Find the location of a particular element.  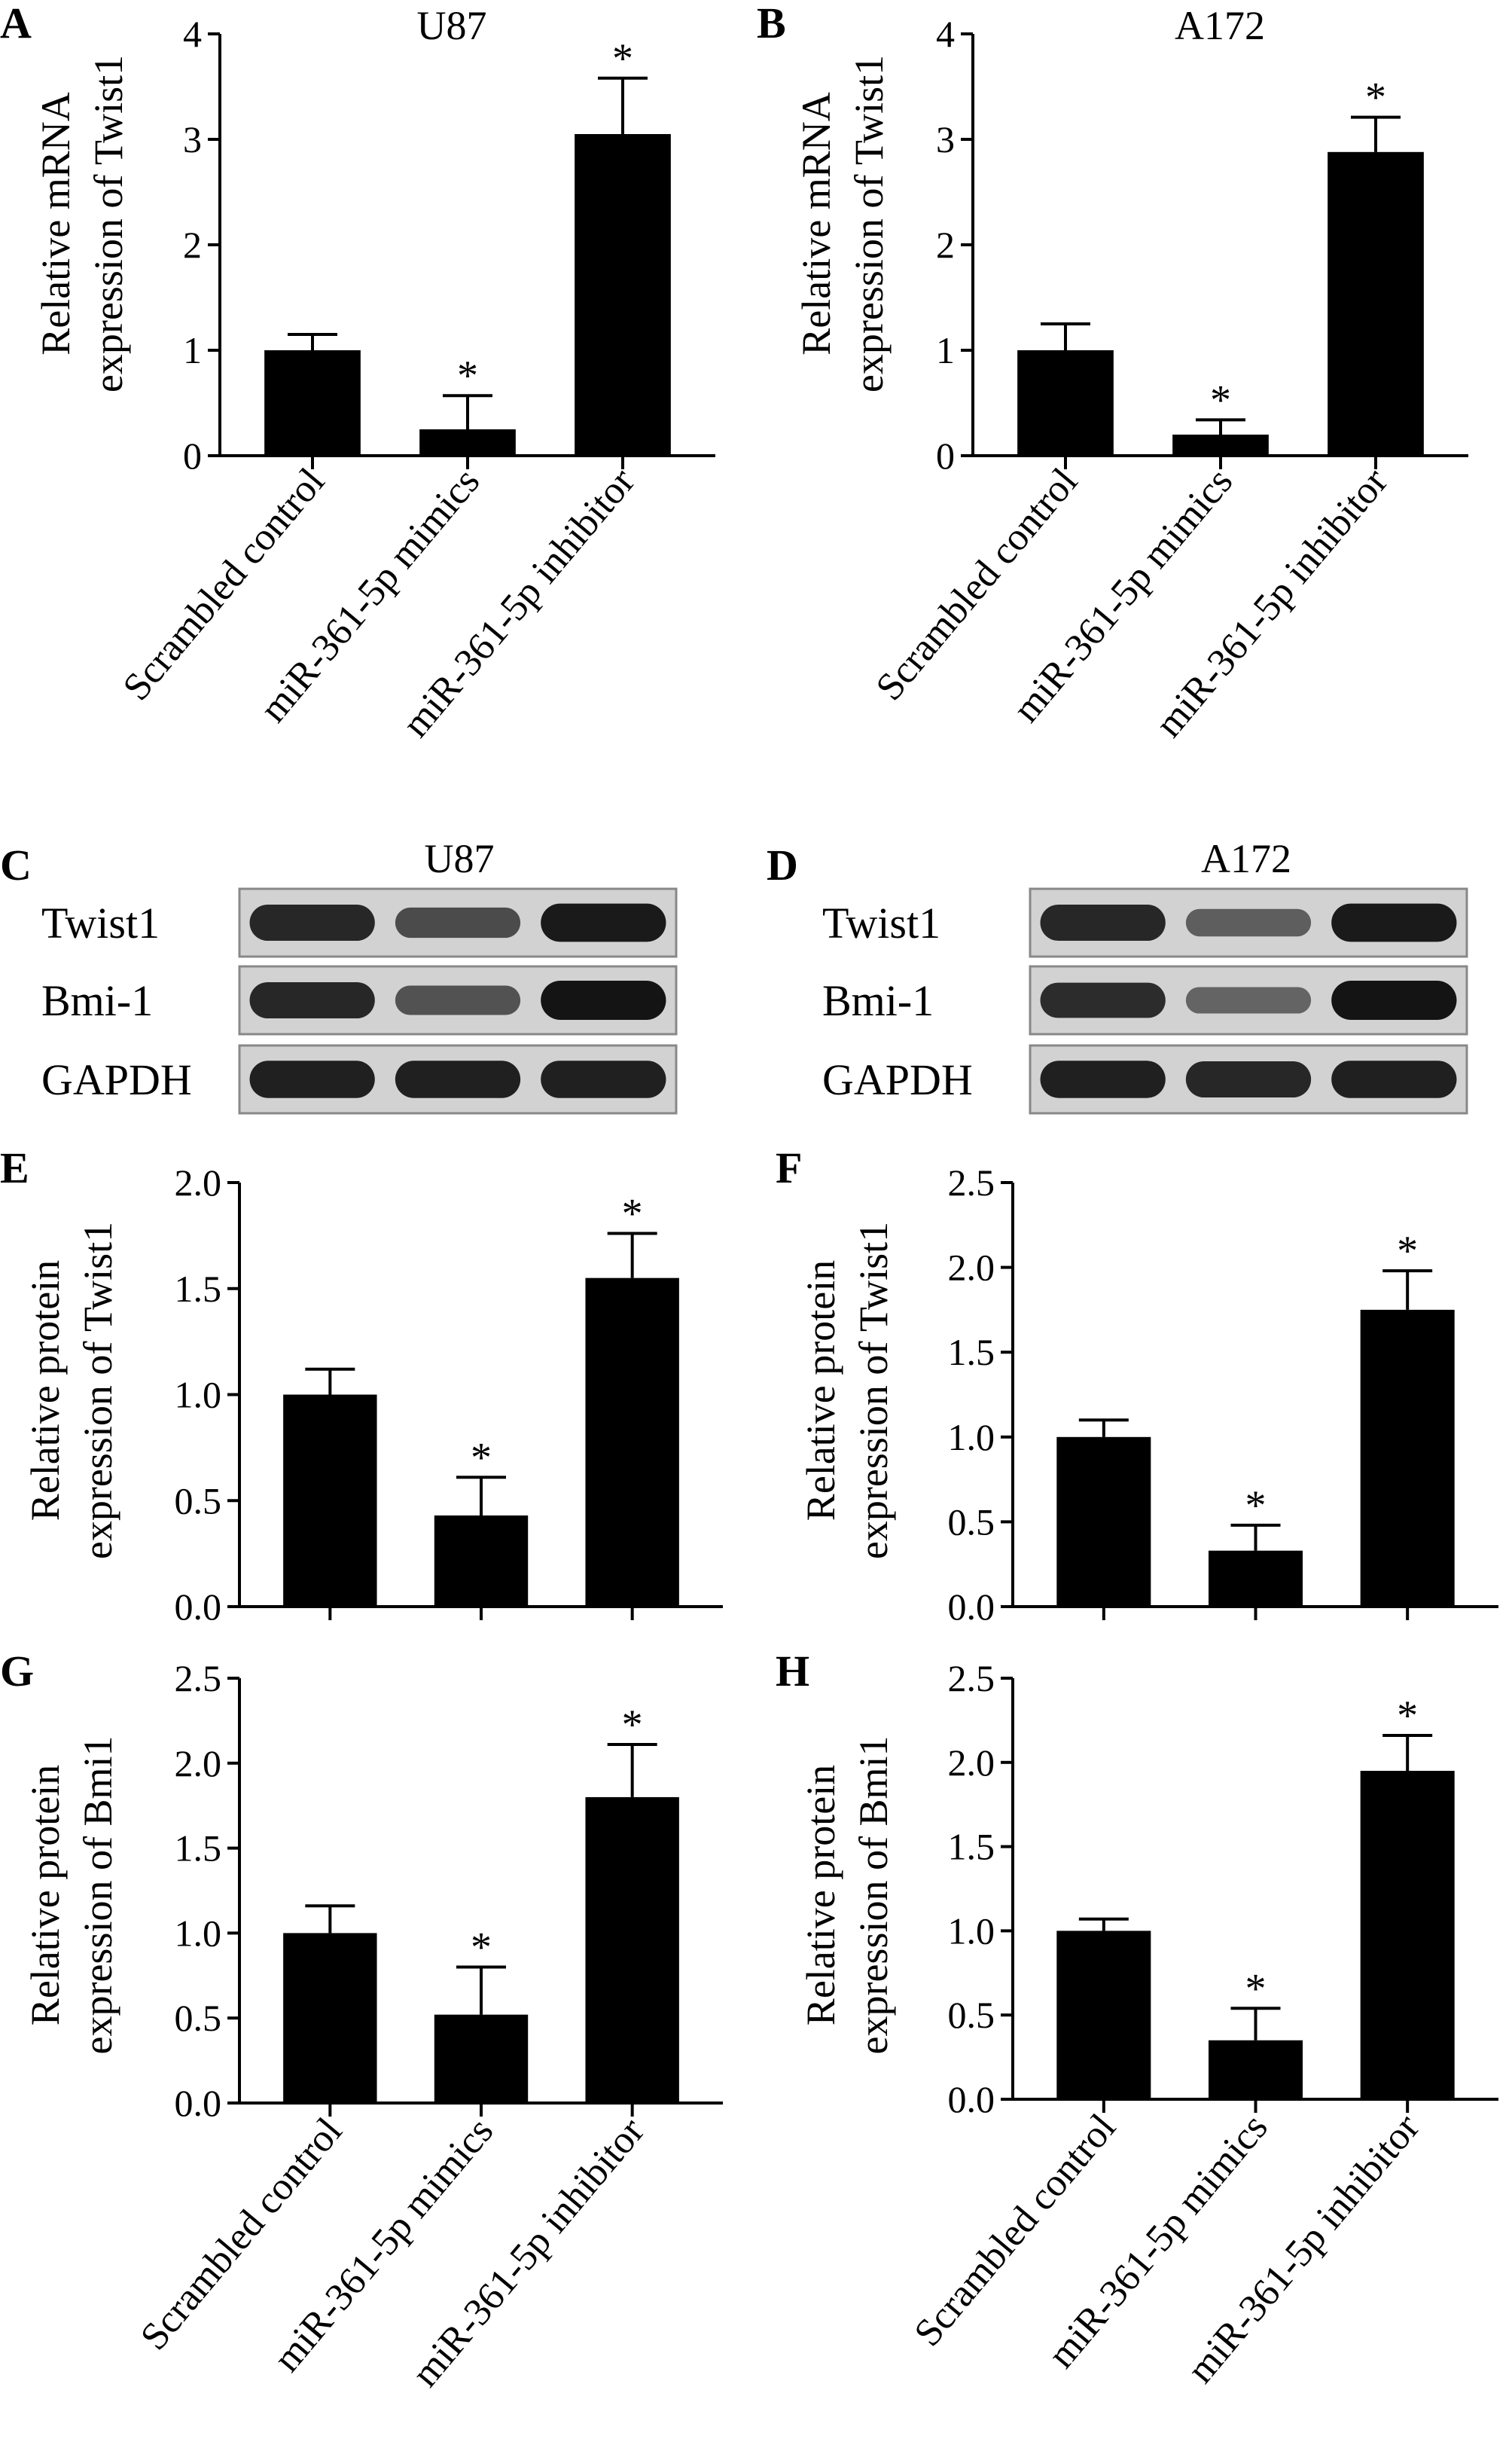

blot-panel-d: D A172 Twist1 Bmi-1 GAPDH is located at coordinates (1117, 976).